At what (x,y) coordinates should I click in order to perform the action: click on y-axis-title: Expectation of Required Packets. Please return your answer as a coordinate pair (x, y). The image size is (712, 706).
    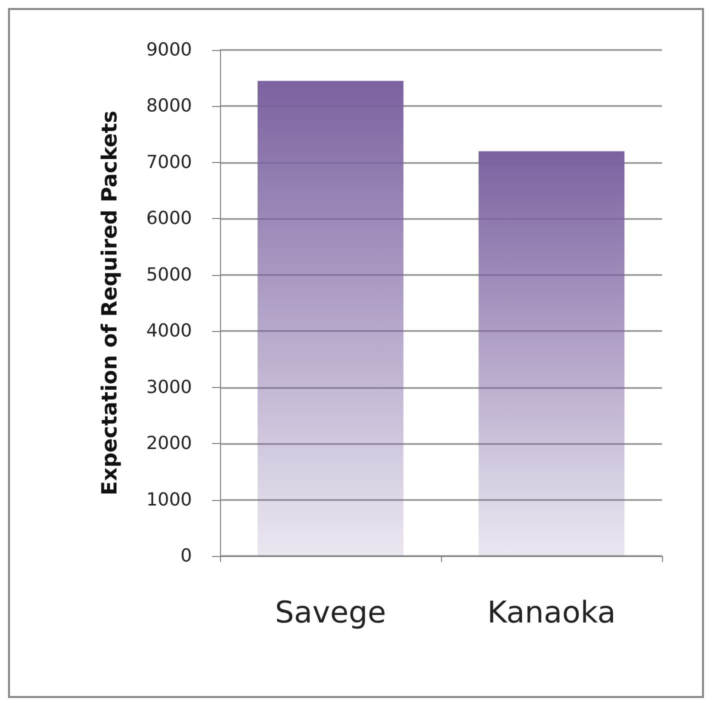
    Looking at the image, I should click on (110, 303).